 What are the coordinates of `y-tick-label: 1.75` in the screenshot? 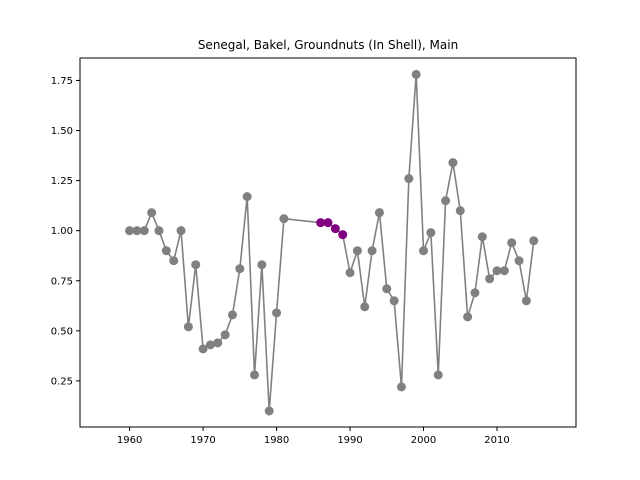 It's located at (62, 81).